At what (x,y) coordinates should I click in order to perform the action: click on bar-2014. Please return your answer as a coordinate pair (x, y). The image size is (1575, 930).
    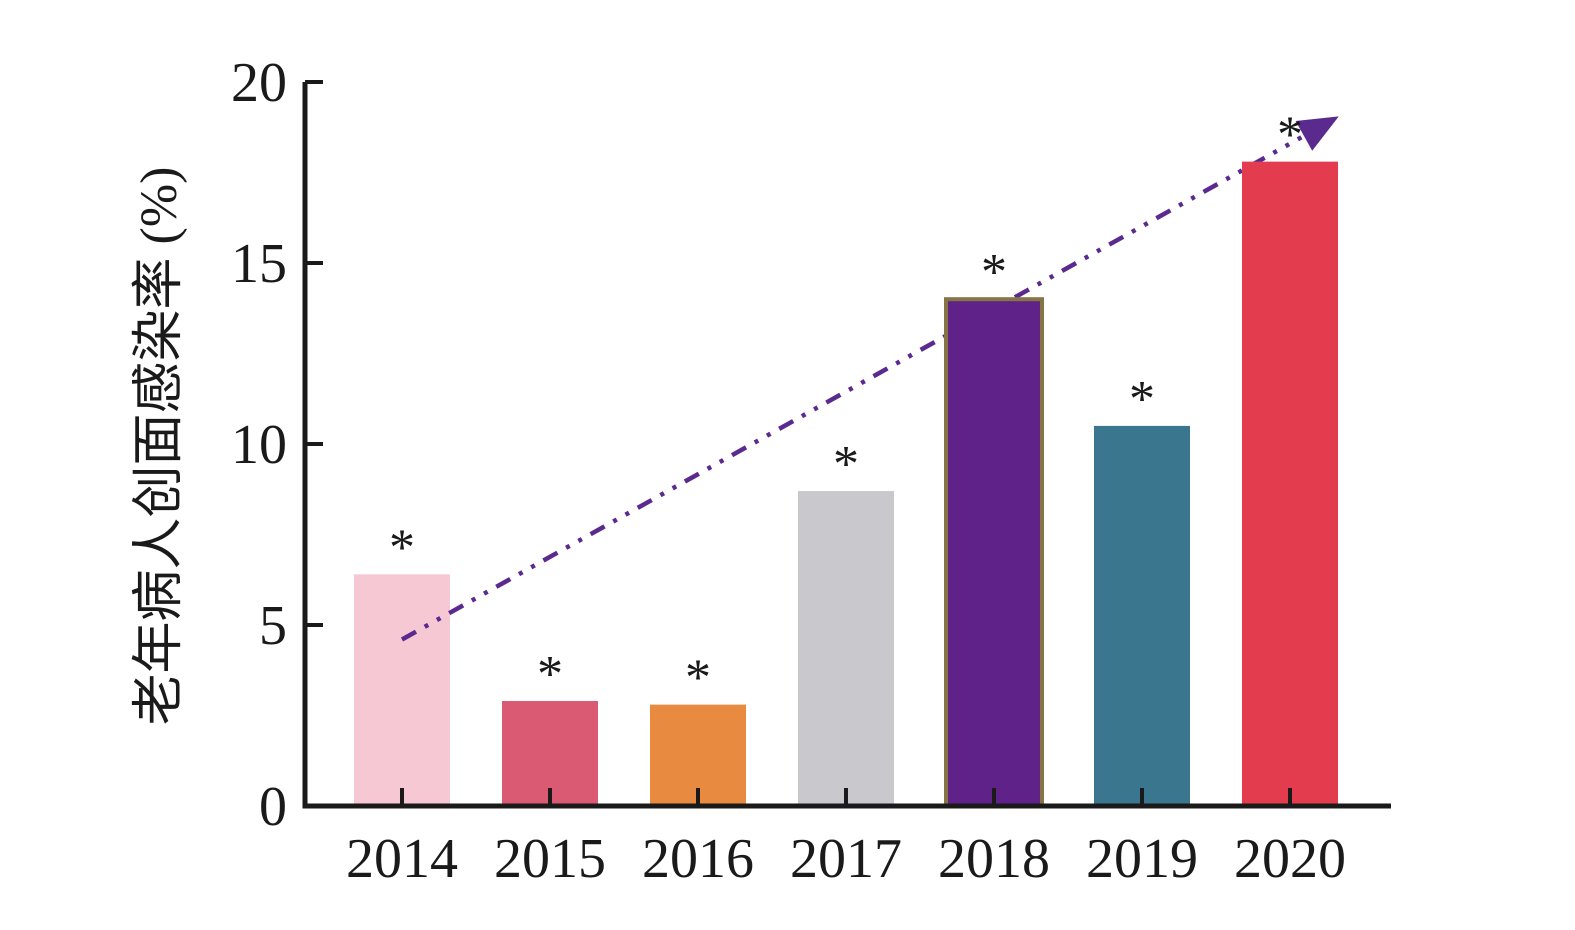
    Looking at the image, I should click on (402, 690).